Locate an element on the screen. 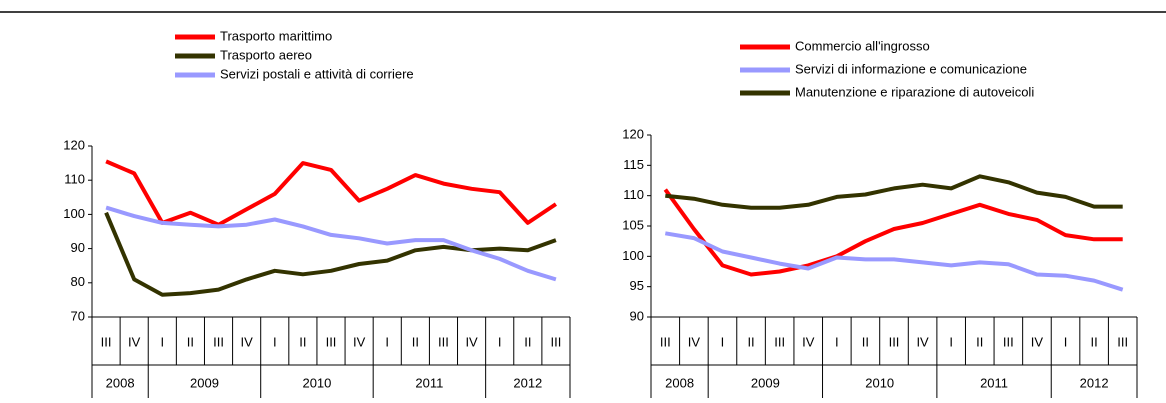 This screenshot has height=403, width=1166. legend-label: Servizi postali e attività di corriere is located at coordinates (317, 73).